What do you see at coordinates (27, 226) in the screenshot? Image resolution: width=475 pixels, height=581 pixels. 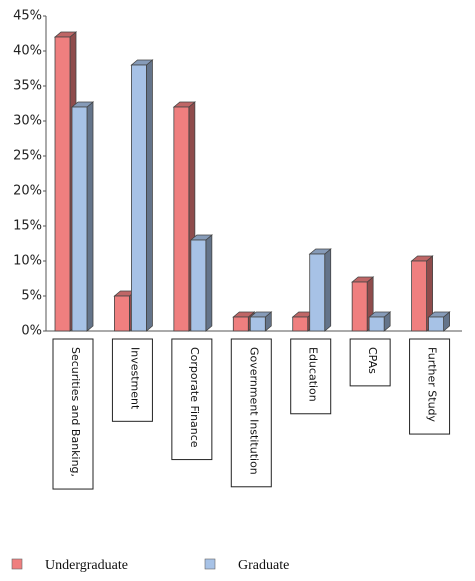 I see `y-tick-label: 15%` at bounding box center [27, 226].